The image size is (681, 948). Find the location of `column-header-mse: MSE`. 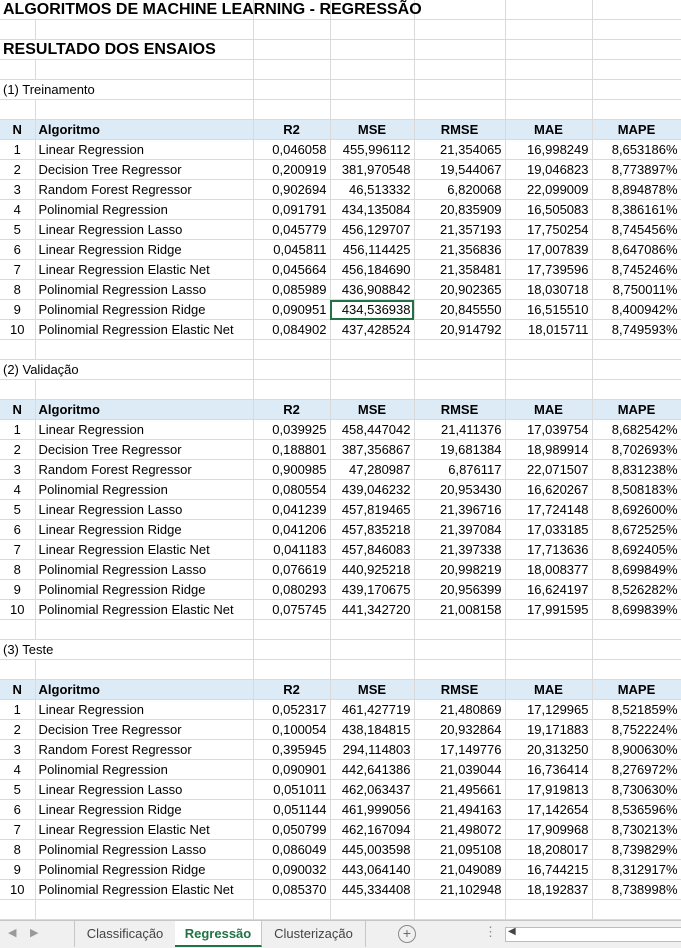

column-header-mse: MSE is located at coordinates (372, 129).